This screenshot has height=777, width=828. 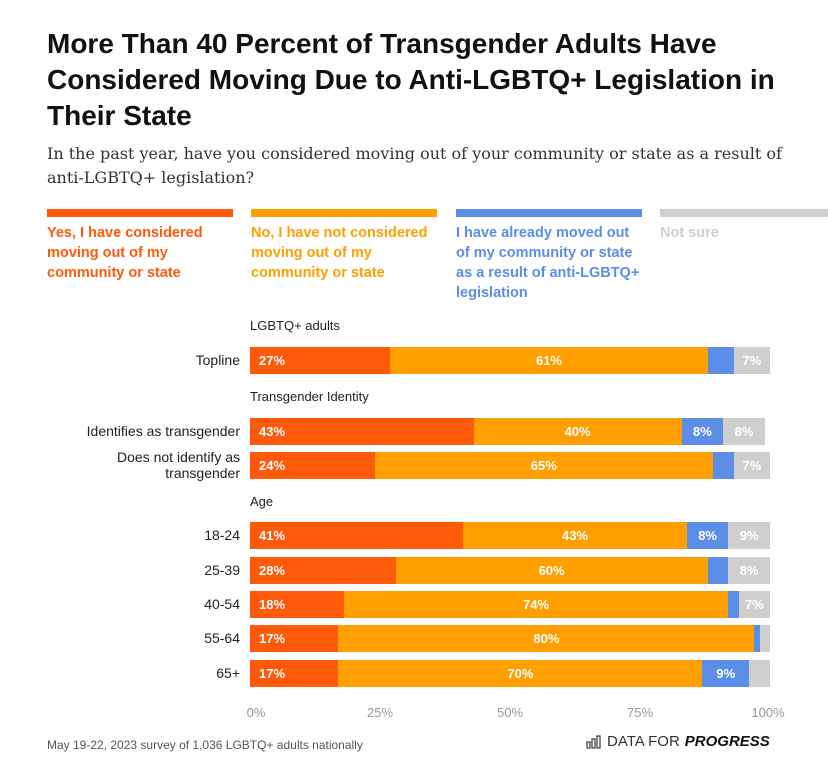 What do you see at coordinates (323, 570) in the screenshot?
I see `bar-segment: 28%` at bounding box center [323, 570].